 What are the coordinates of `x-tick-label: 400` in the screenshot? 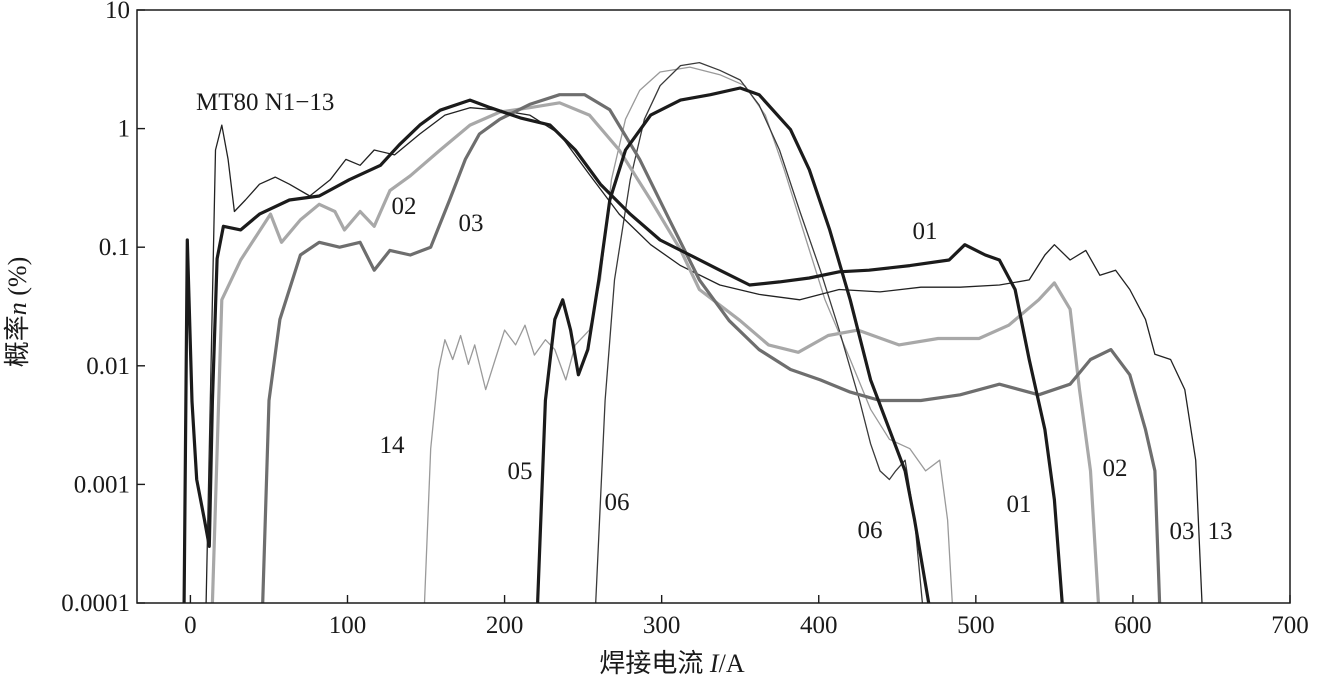 It's located at (819, 625).